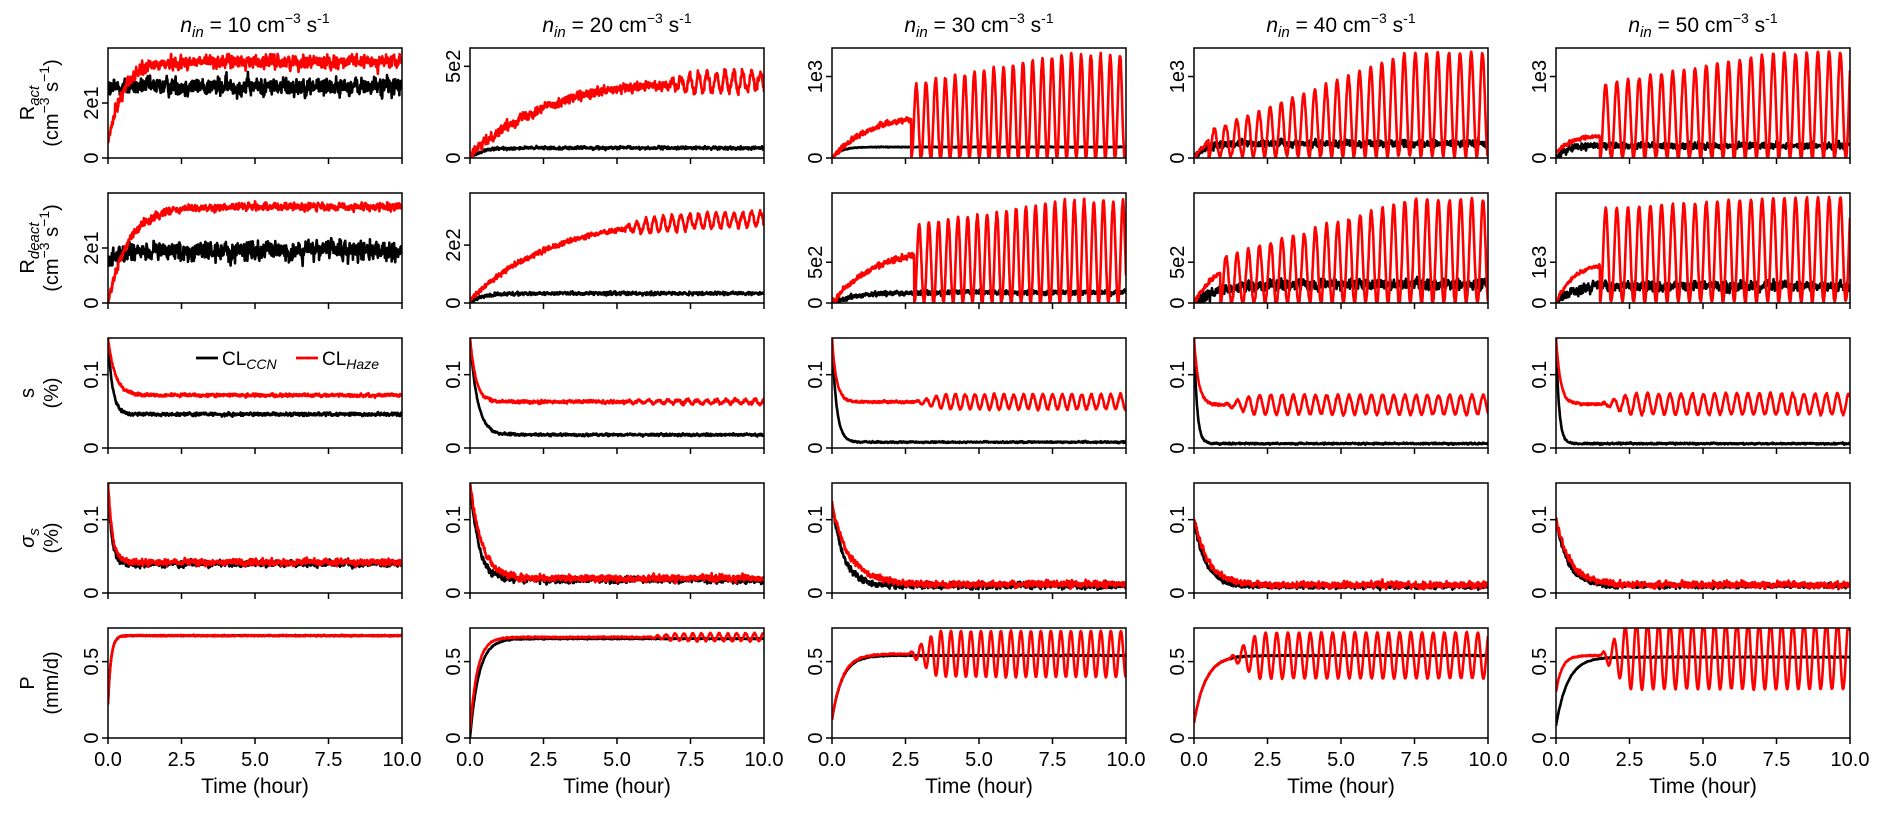 This screenshot has height=815, width=1892. What do you see at coordinates (287, 360) in the screenshot?
I see `legend: CLCCN CLHaze` at bounding box center [287, 360].